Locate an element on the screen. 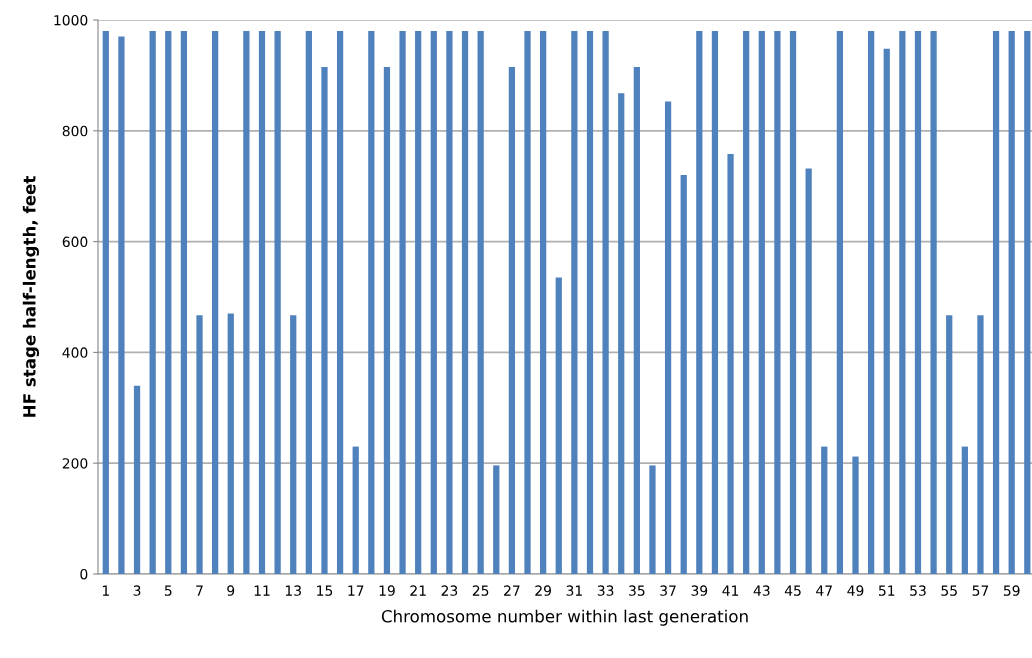 This screenshot has height=658, width=1032. x-tick-label: 19 is located at coordinates (387, 590).